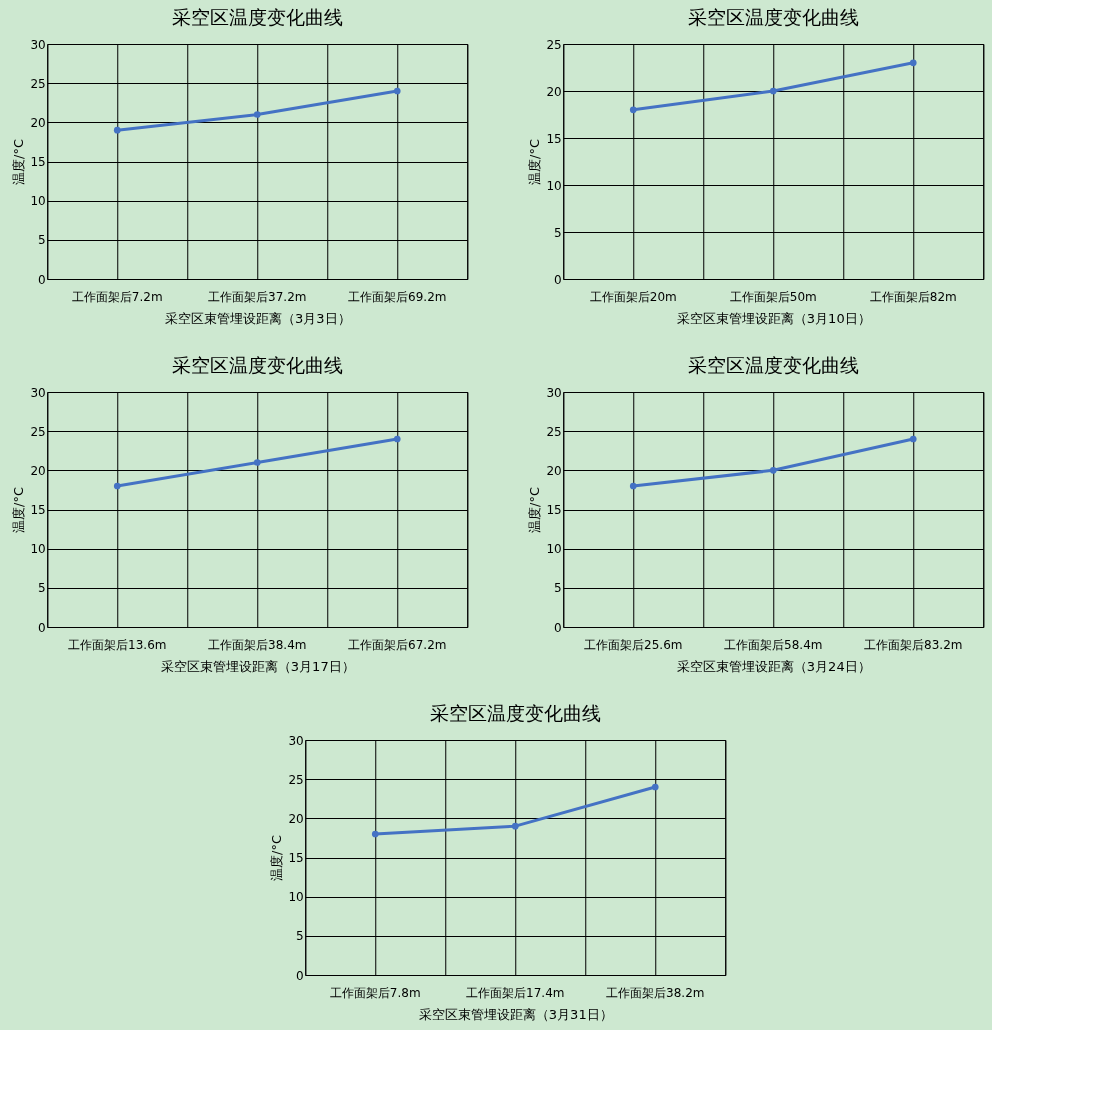  I want to click on x-axis-title: 采空区束管埋设距离（3月10日）, so click(773, 318).